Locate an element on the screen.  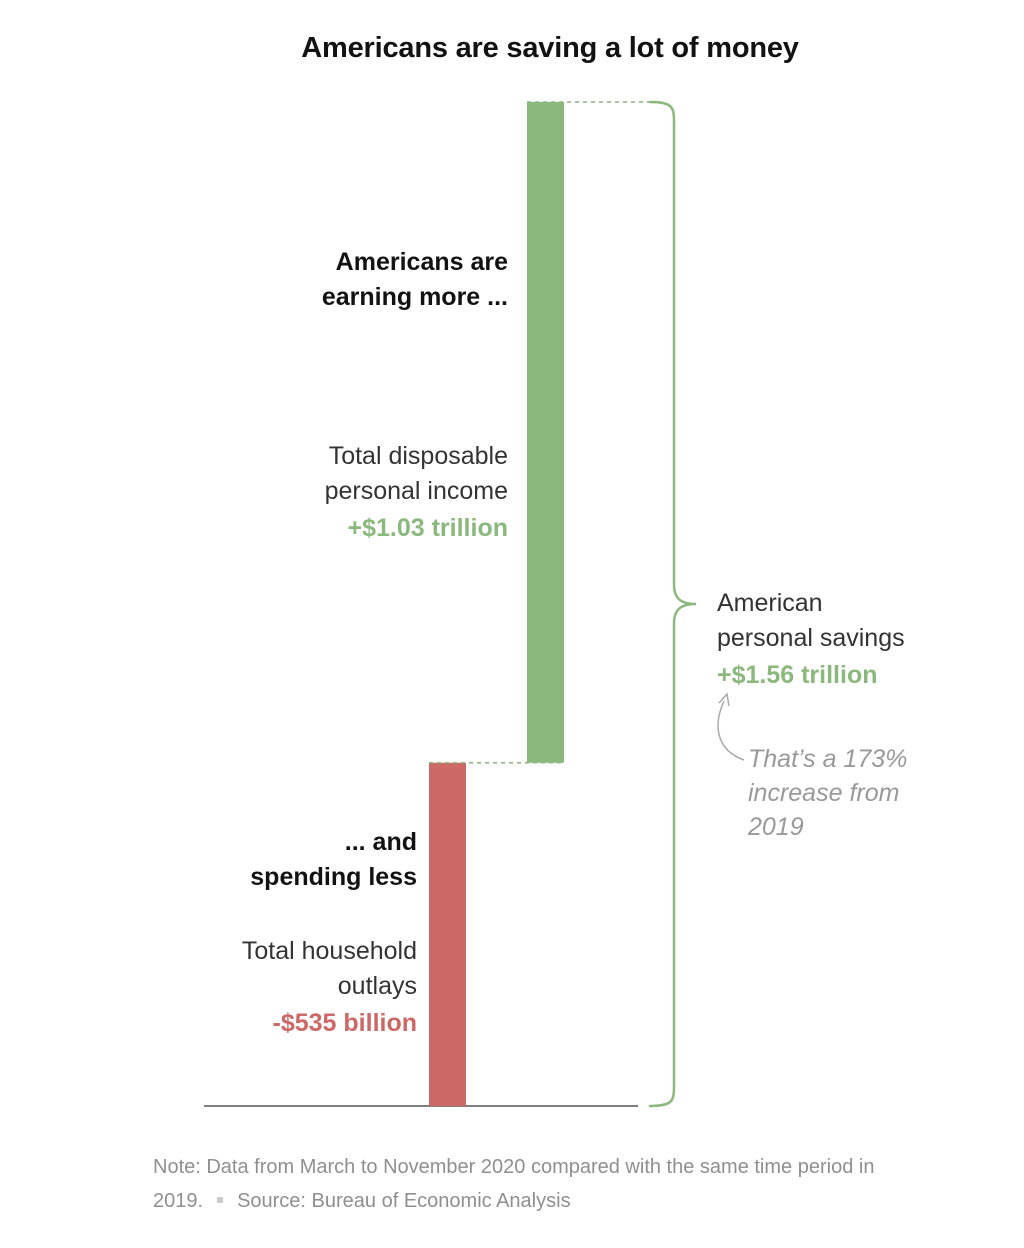
savings-line1: American is located at coordinates (770, 603).